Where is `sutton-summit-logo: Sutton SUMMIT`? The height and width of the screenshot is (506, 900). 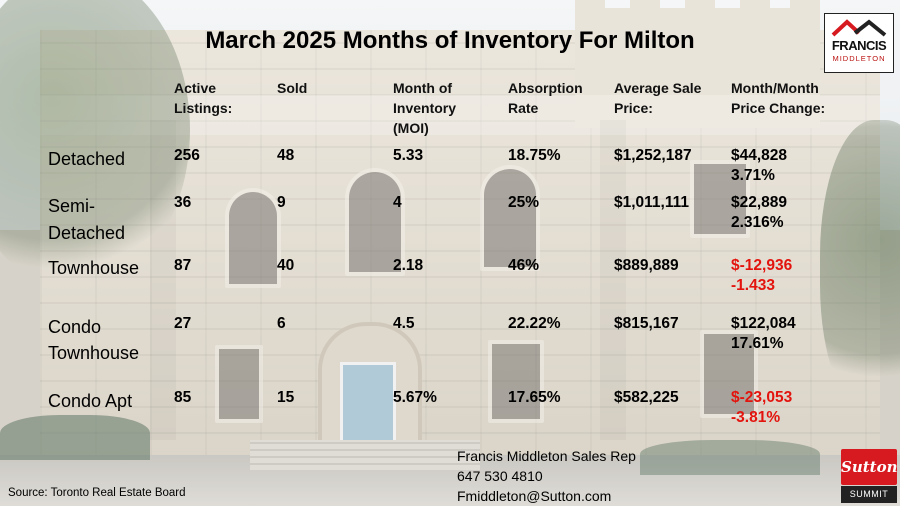 sutton-summit-logo: Sutton SUMMIT is located at coordinates (869, 476).